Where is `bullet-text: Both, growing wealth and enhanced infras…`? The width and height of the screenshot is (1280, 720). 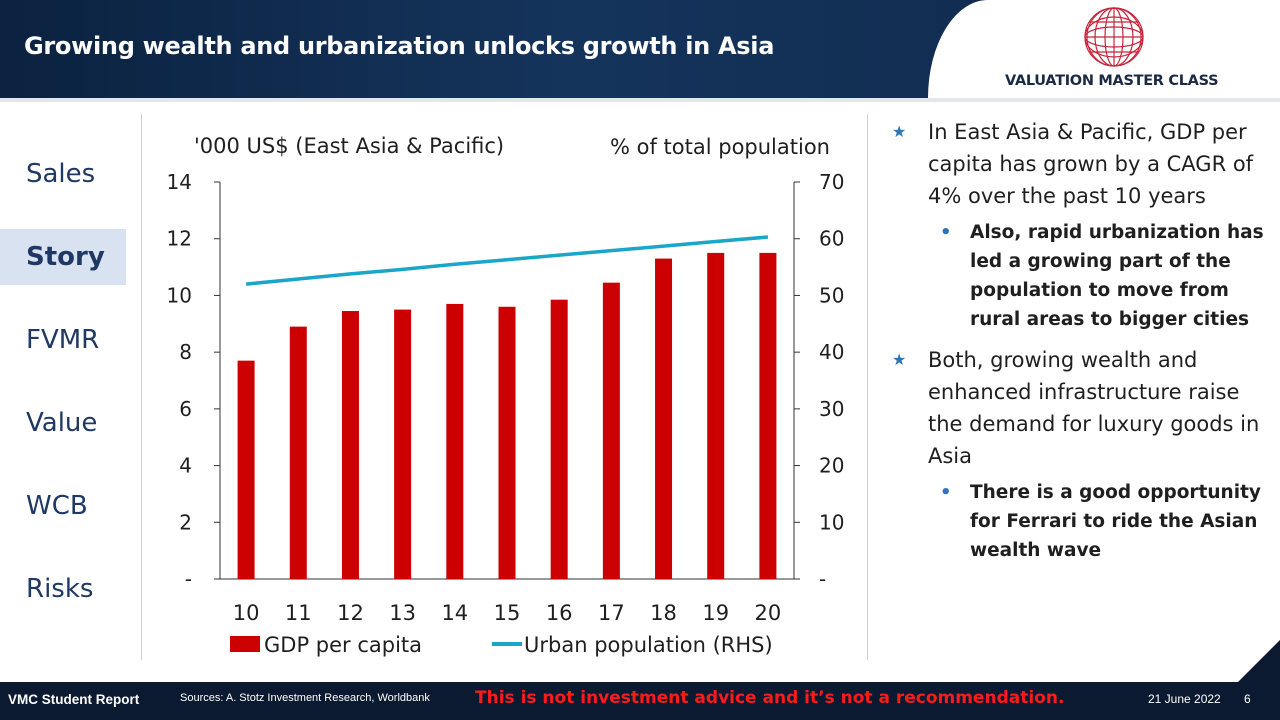 bullet-text: Both, growing wealth and enhanced infras… is located at coordinates (1094, 408).